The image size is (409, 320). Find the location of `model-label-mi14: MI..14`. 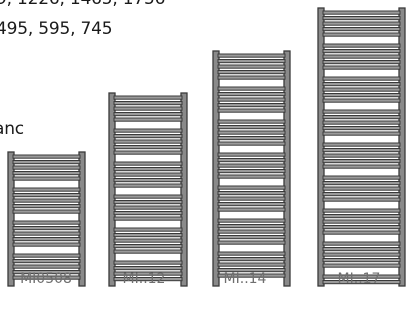

model-label-mi14: MI..14 is located at coordinates (245, 279).